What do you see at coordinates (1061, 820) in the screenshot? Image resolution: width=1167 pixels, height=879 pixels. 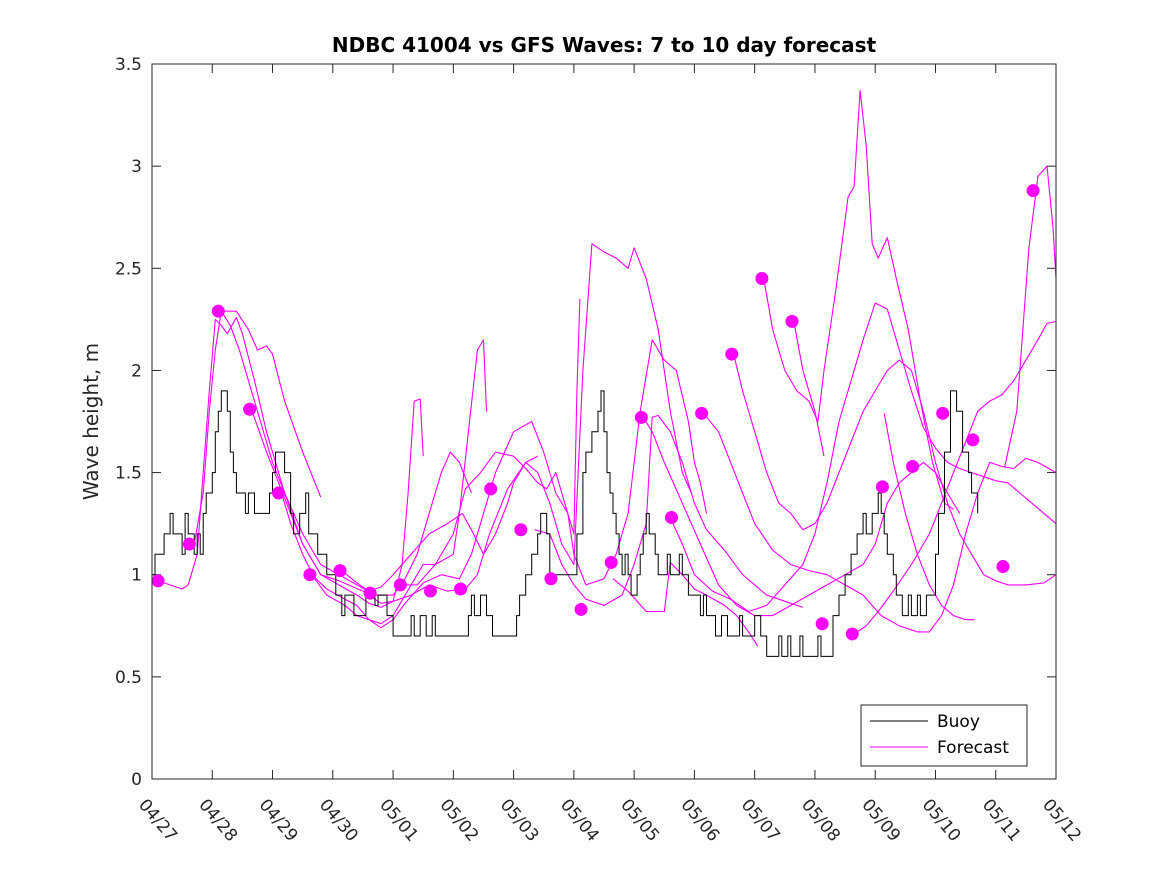 I see `x-tick-label: 05/12` at bounding box center [1061, 820].